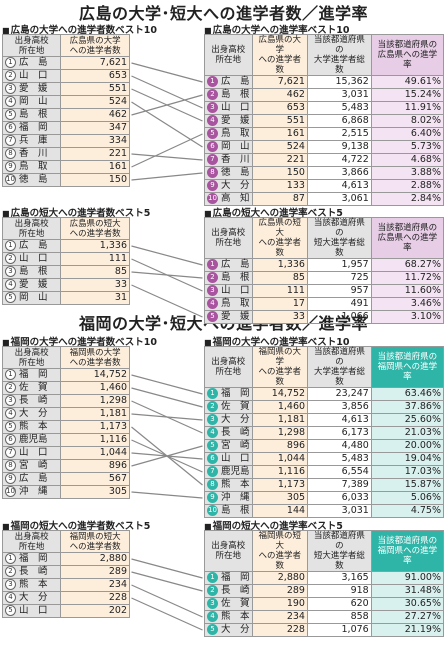 Image resolution: width=447 pixels, height=648 pixels. Describe the element at coordinates (339, 160) in the screenshot. I see `total-cell: 4,722` at that location.